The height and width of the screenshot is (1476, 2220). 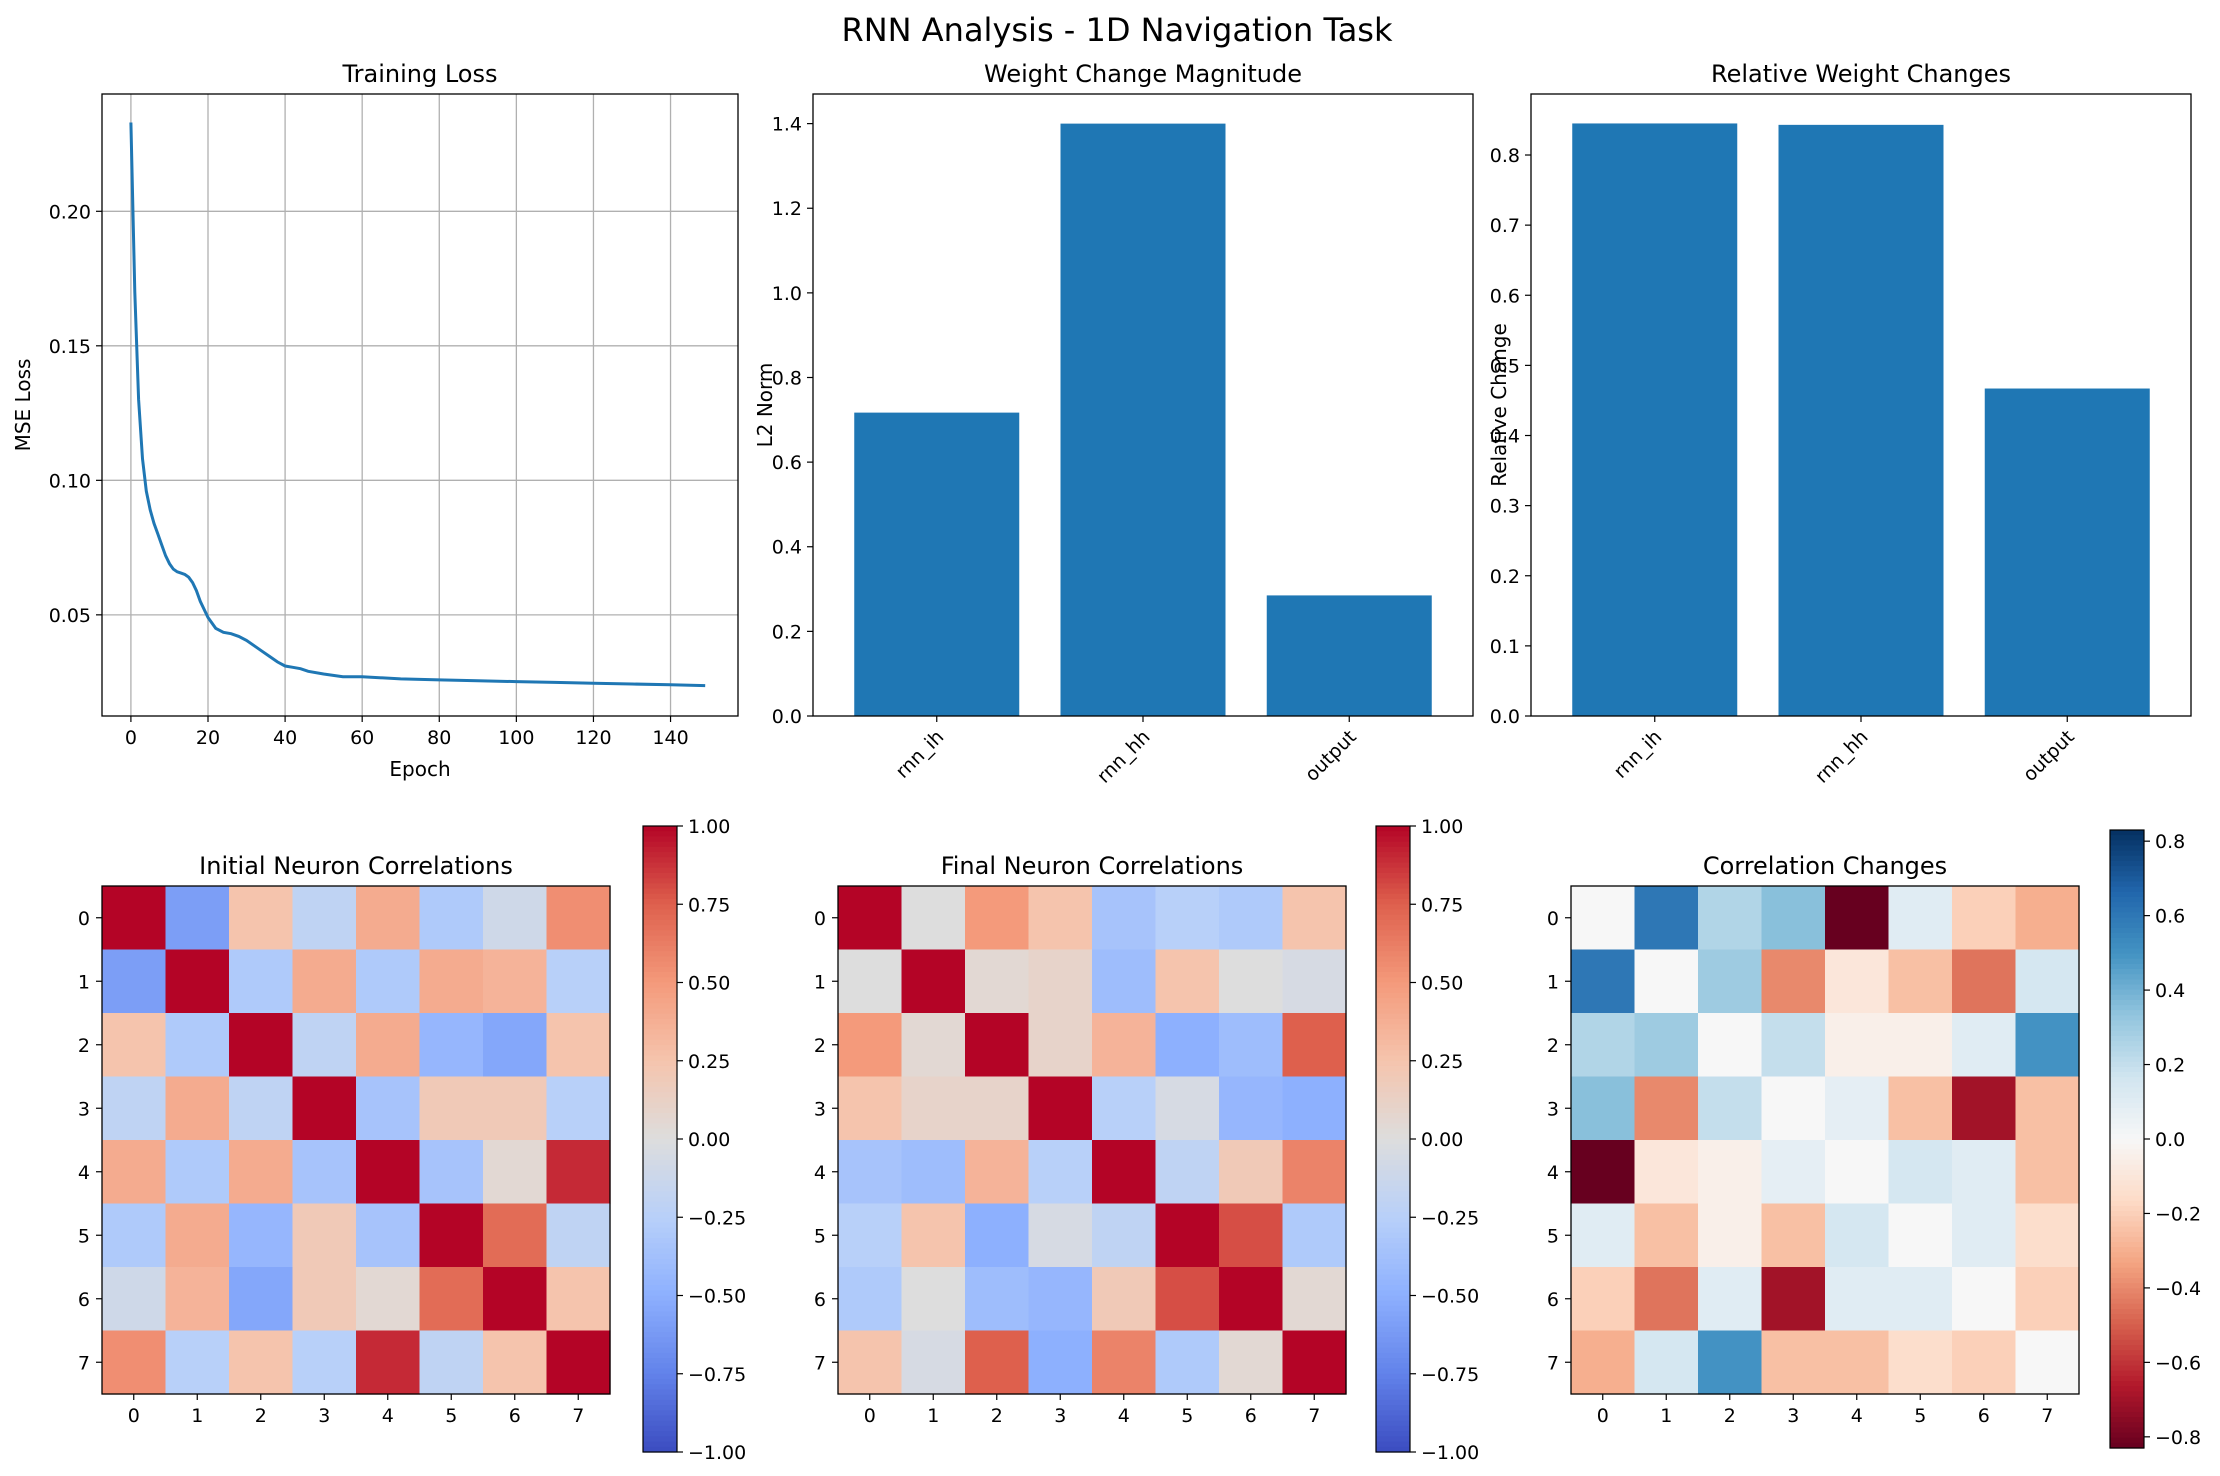 What do you see at coordinates (419, 769) in the screenshot?
I see `x-axis-label: Epoch` at bounding box center [419, 769].